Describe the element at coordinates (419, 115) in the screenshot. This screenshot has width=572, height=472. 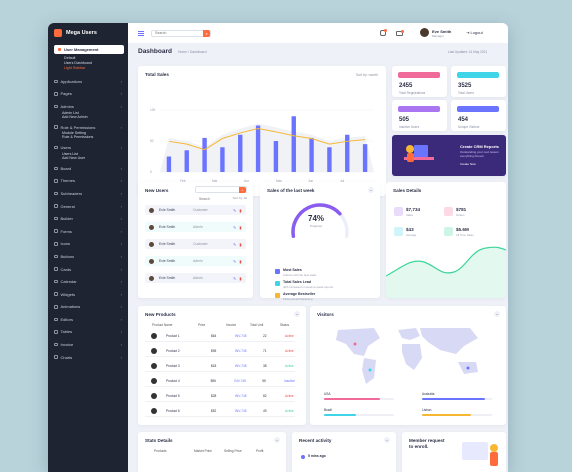
I see `stat-card: 505 Inactive Users` at that location.